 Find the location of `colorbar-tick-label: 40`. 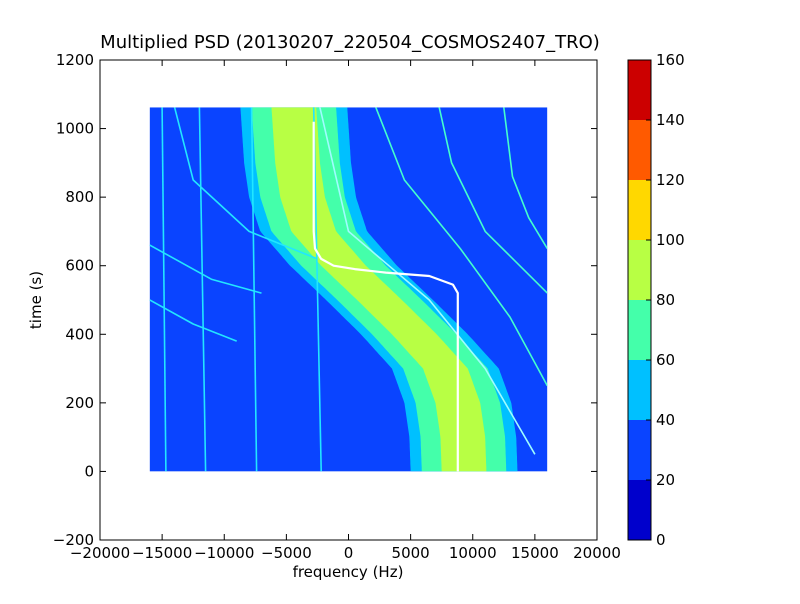

colorbar-tick-label: 40 is located at coordinates (665, 420).